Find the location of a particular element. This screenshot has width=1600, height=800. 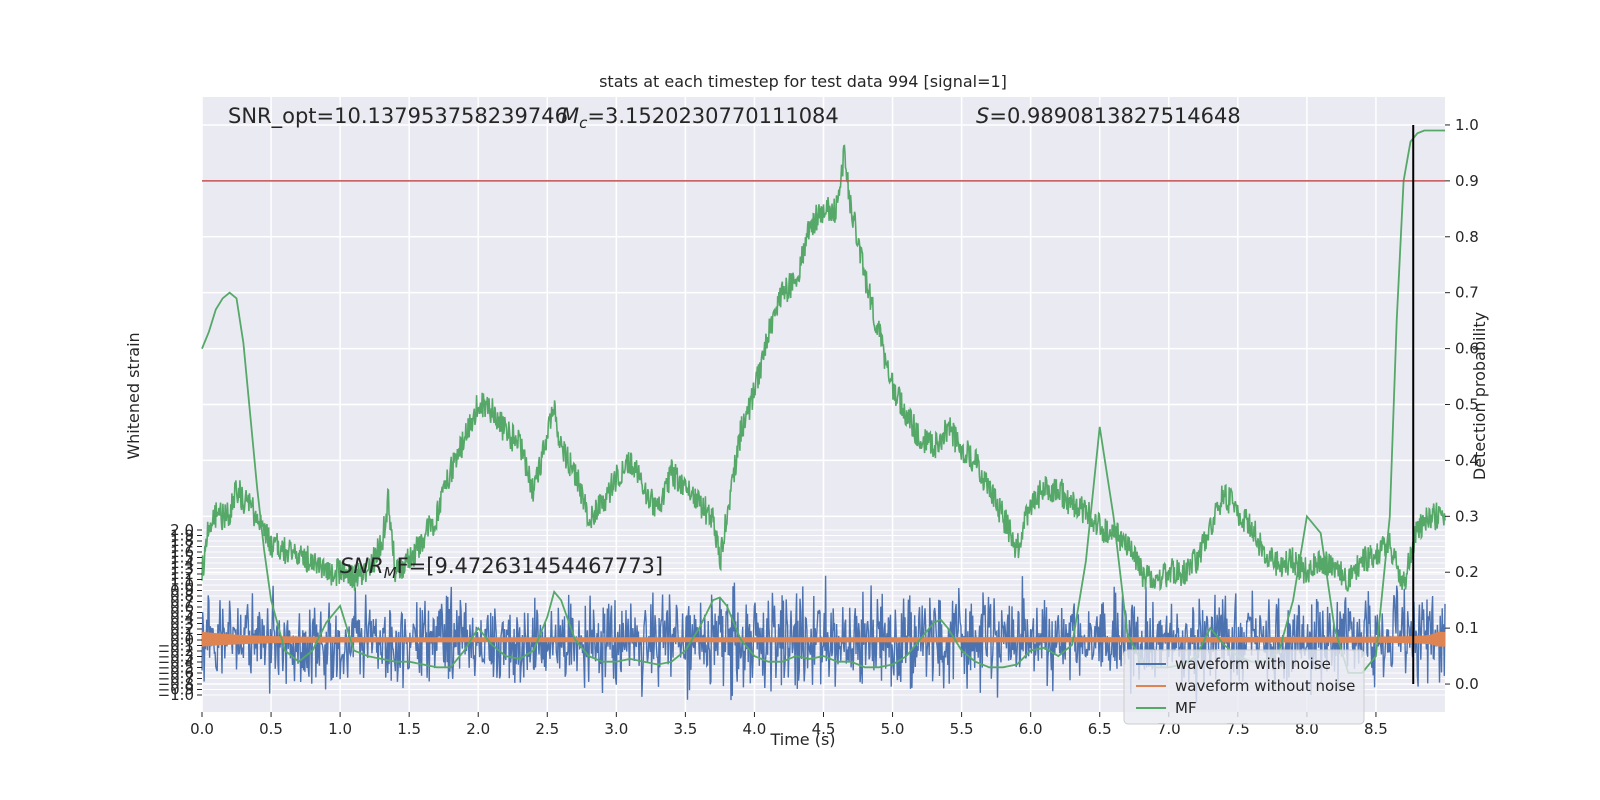

snr-mf-symbol: SNR is located at coordinates (362, 566).